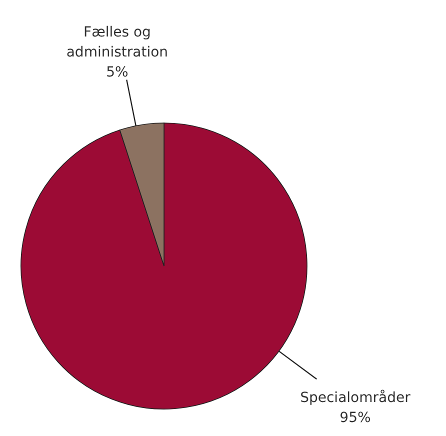 Image resolution: width=446 pixels, height=436 pixels. What do you see at coordinates (117, 72) in the screenshot?
I see `data-label: 5%` at bounding box center [117, 72].